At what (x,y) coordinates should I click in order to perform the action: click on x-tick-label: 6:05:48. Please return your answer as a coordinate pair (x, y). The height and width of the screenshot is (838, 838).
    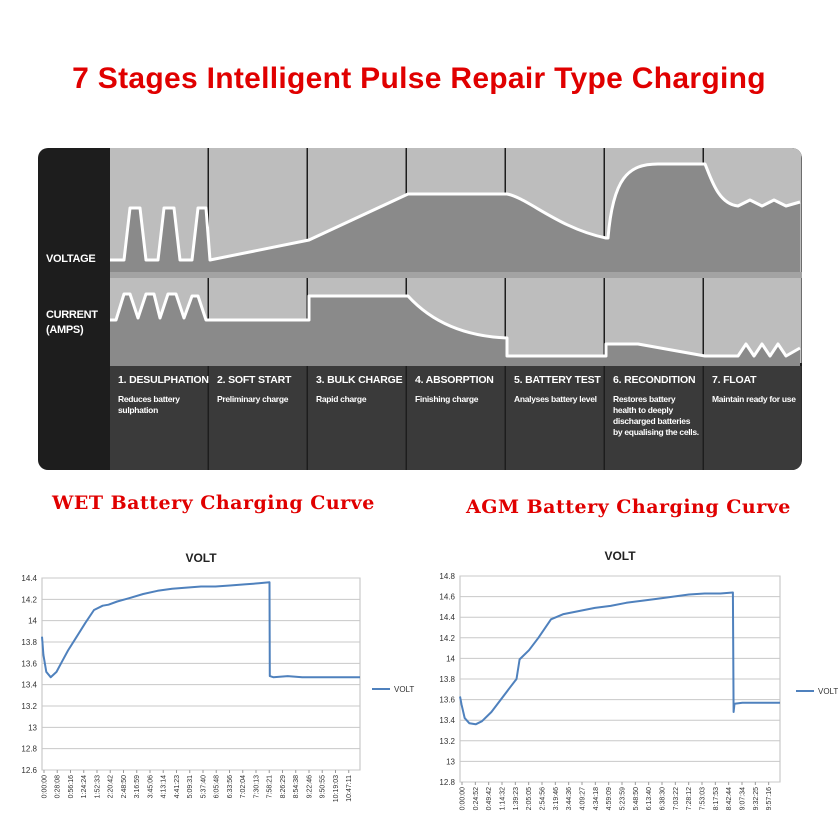
    Looking at the image, I should click on (217, 786).